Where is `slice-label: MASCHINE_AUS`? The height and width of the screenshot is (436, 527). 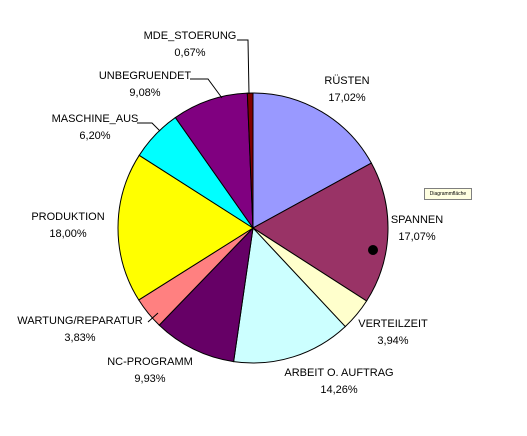 slice-label: MASCHINE_AUS is located at coordinates (95, 119).